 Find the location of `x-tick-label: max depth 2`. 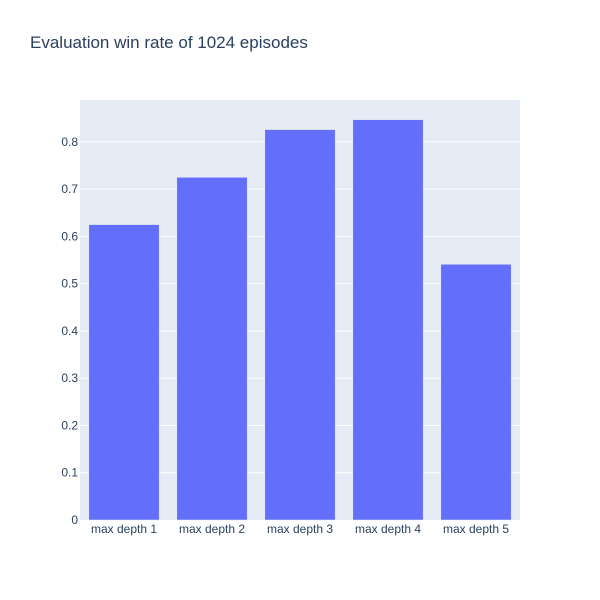

x-tick-label: max depth 2 is located at coordinates (212, 529).